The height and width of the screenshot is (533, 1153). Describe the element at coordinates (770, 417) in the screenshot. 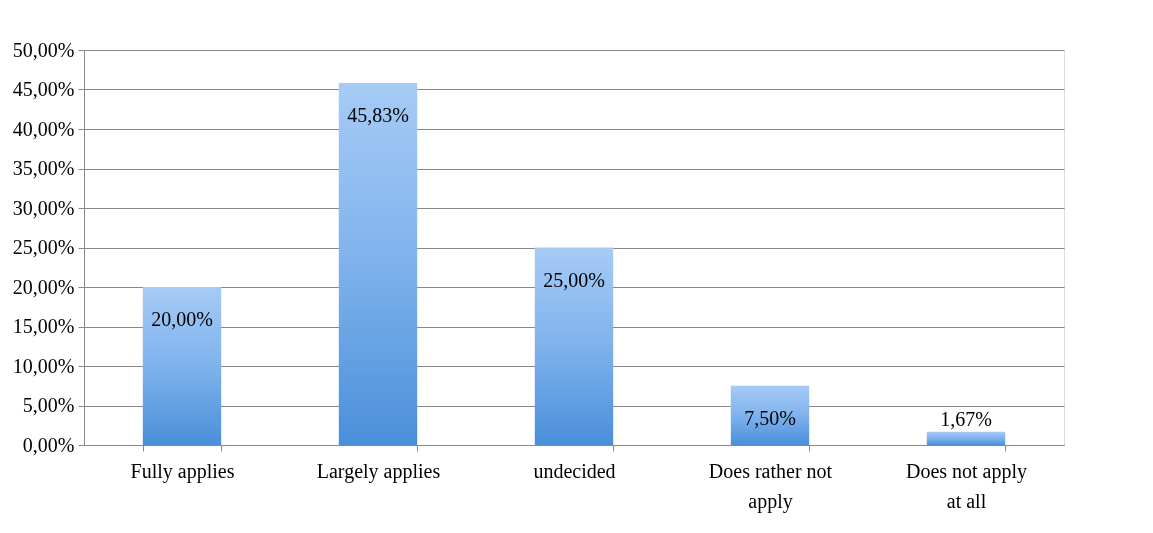

I see `data-label: 7,50%` at that location.